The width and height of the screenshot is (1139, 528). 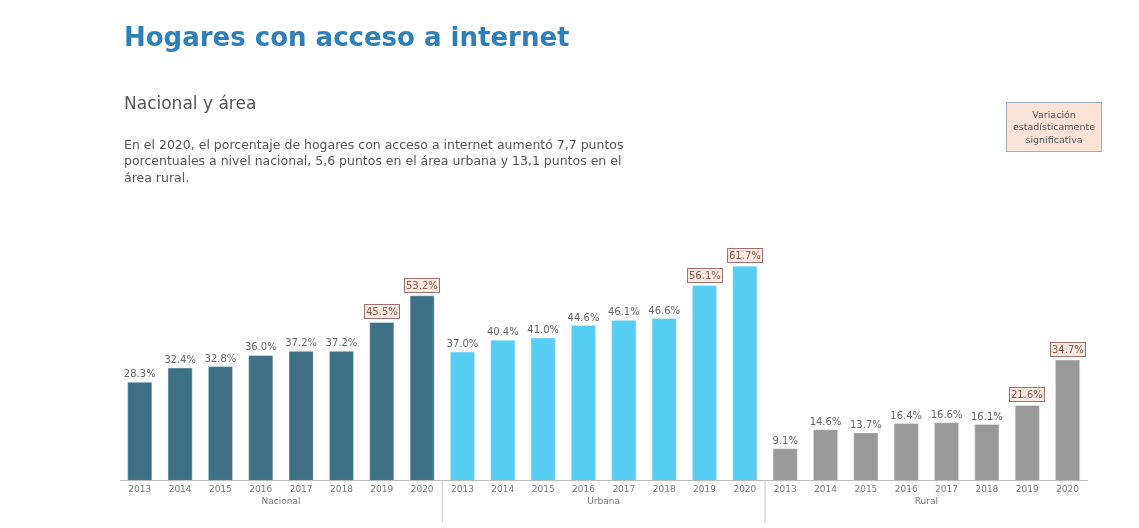 What do you see at coordinates (502, 332) in the screenshot?
I see `data-label: 40.4%` at bounding box center [502, 332].